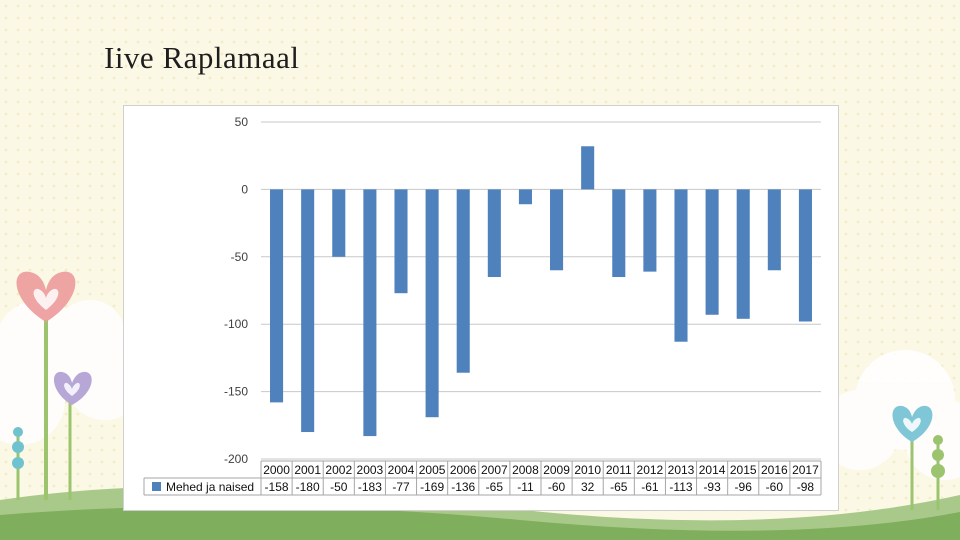 The height and width of the screenshot is (540, 960). Describe the element at coordinates (805, 470) in the screenshot. I see `x-category-label: 2017` at that location.